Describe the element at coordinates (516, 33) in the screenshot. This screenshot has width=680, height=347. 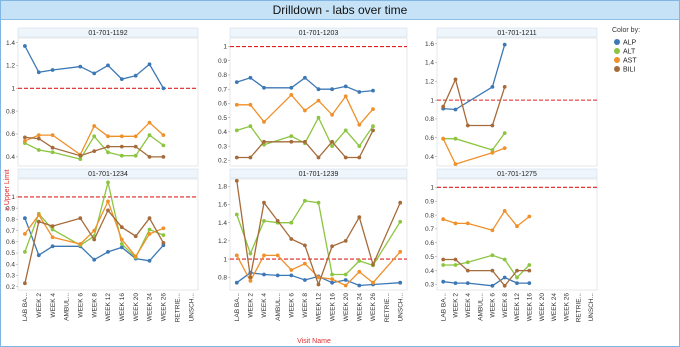
I see `panel-title: 01-701-1211` at that location.